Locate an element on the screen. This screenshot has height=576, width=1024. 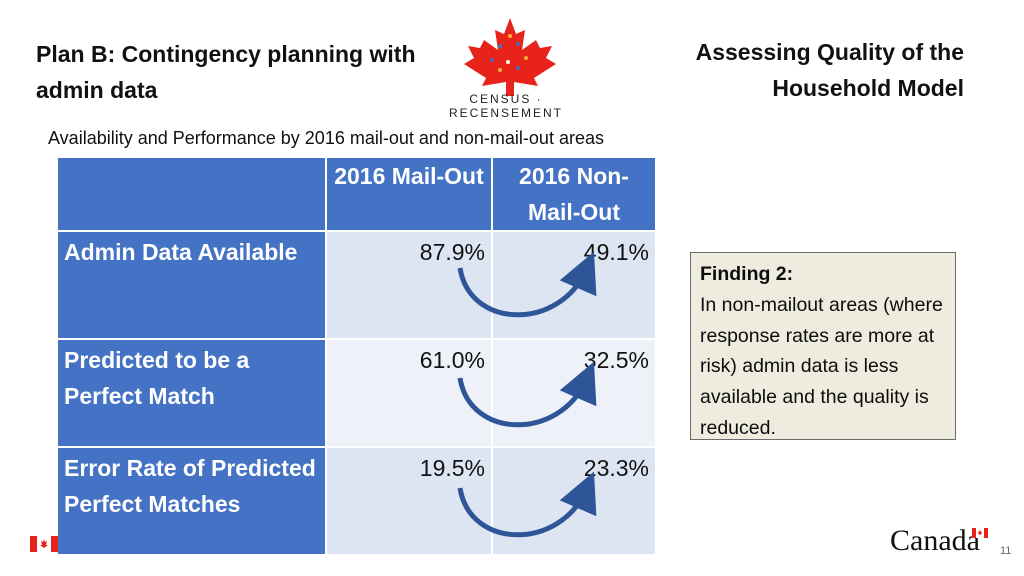
cell-mailout: 87.9% is located at coordinates (409, 285).